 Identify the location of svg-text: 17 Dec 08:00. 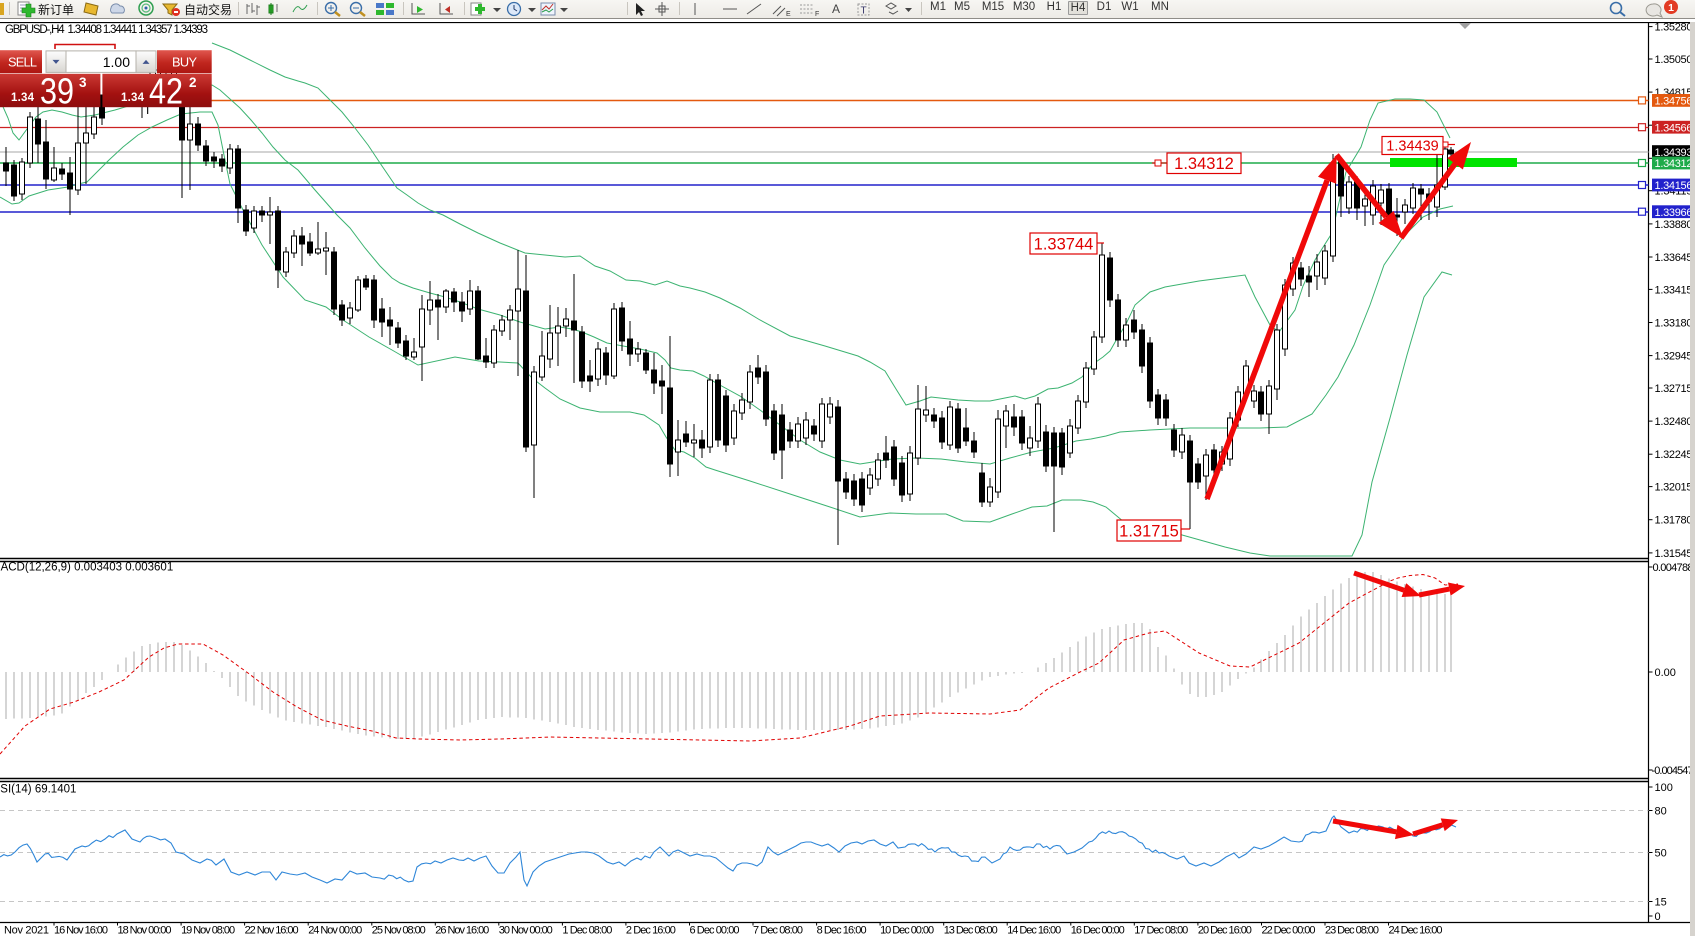
(1161, 931).